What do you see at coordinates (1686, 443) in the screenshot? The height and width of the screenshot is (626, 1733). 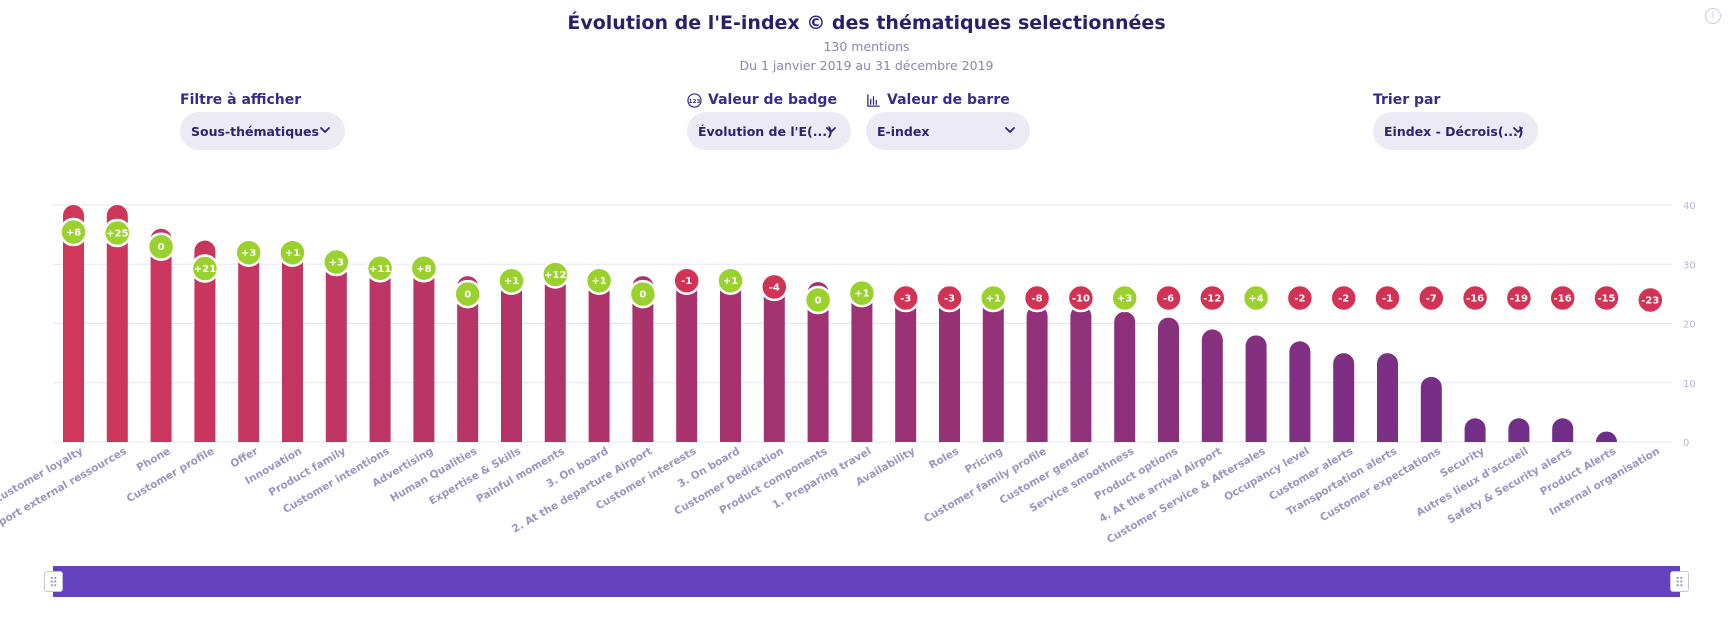 I see `y-tick-label: 0` at bounding box center [1686, 443].